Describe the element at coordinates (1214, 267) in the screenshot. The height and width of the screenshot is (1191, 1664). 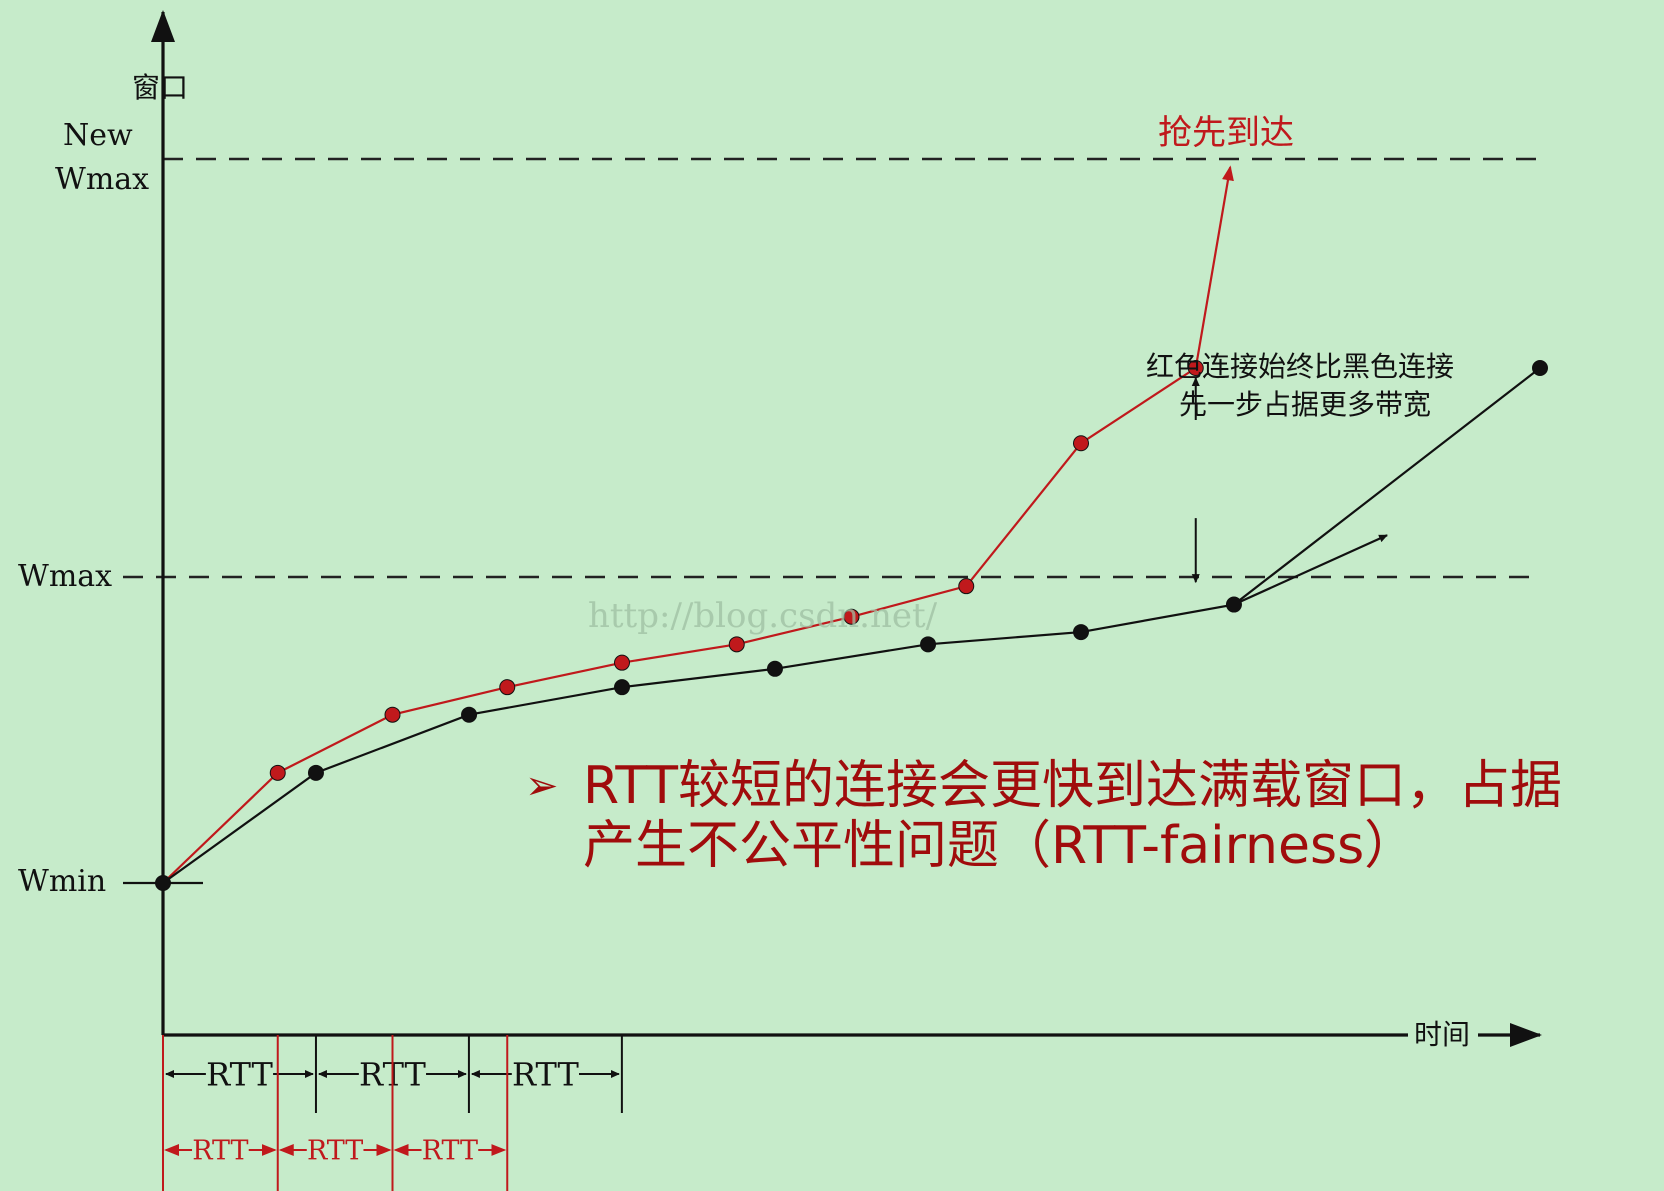
I see `red-series-end-arrow` at that location.